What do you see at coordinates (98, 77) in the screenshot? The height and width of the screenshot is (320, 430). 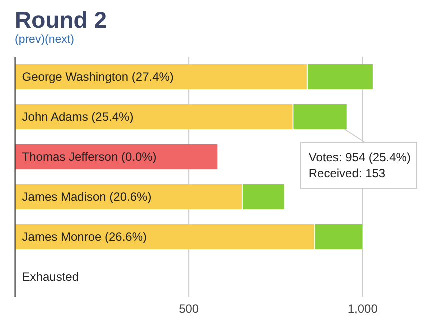 I see `y-tick-label: George Washington (27.4%)` at bounding box center [98, 77].